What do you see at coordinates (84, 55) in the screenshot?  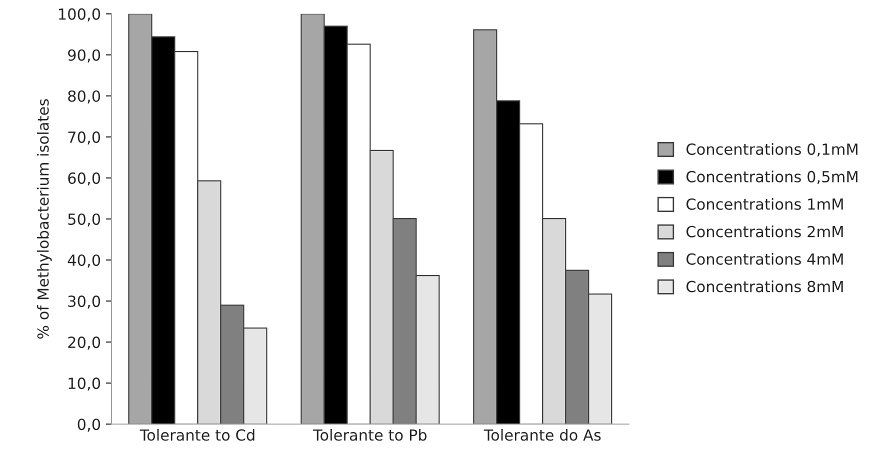 I see `y-tick-label: 90,0` at bounding box center [84, 55].